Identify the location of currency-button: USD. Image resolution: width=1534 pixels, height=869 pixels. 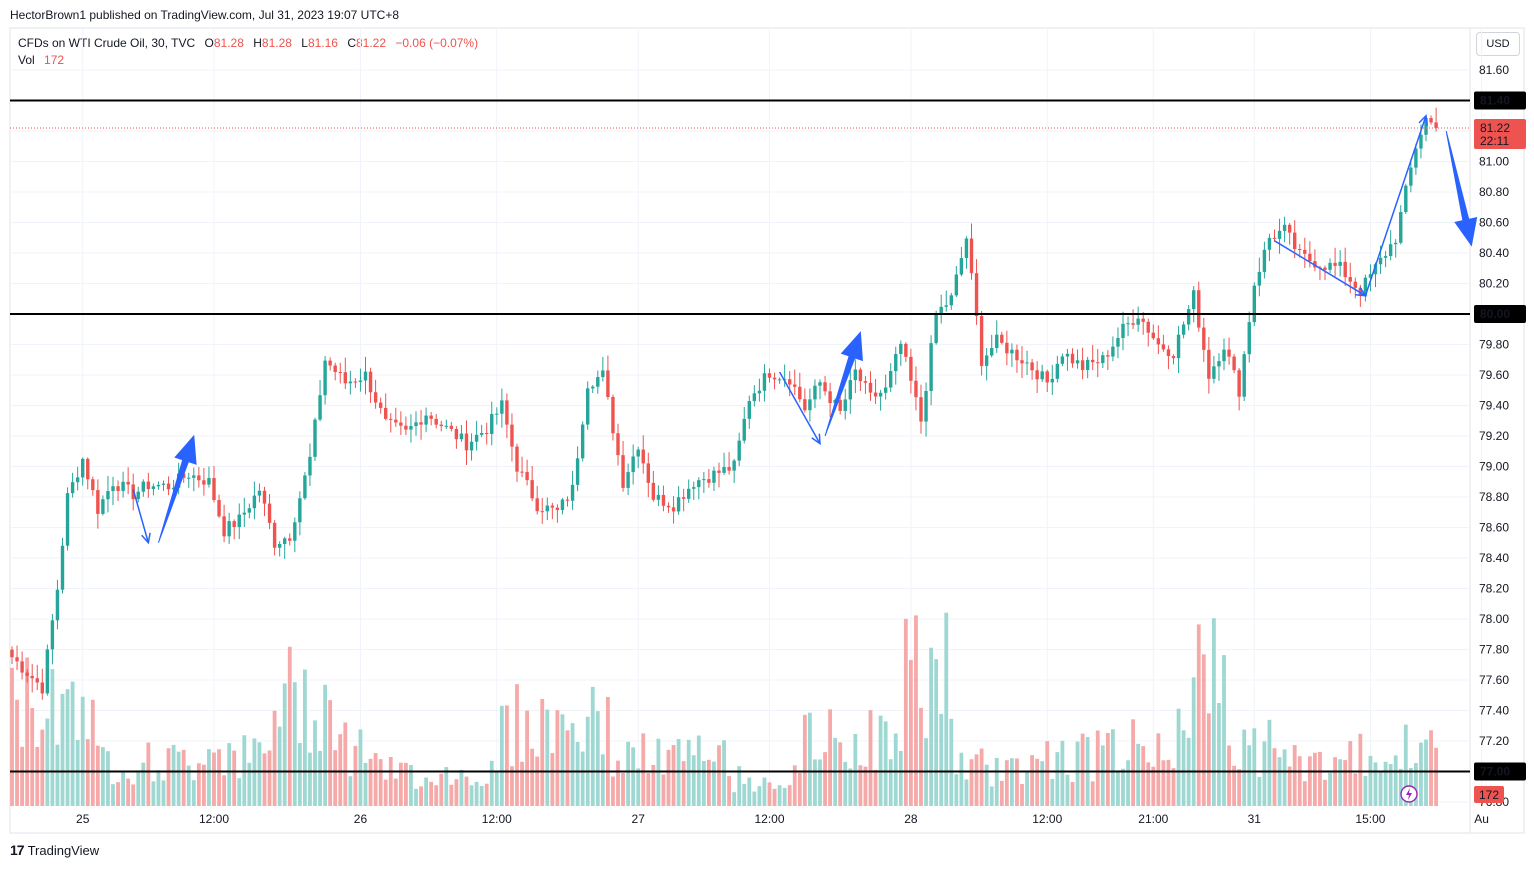
(1498, 44).